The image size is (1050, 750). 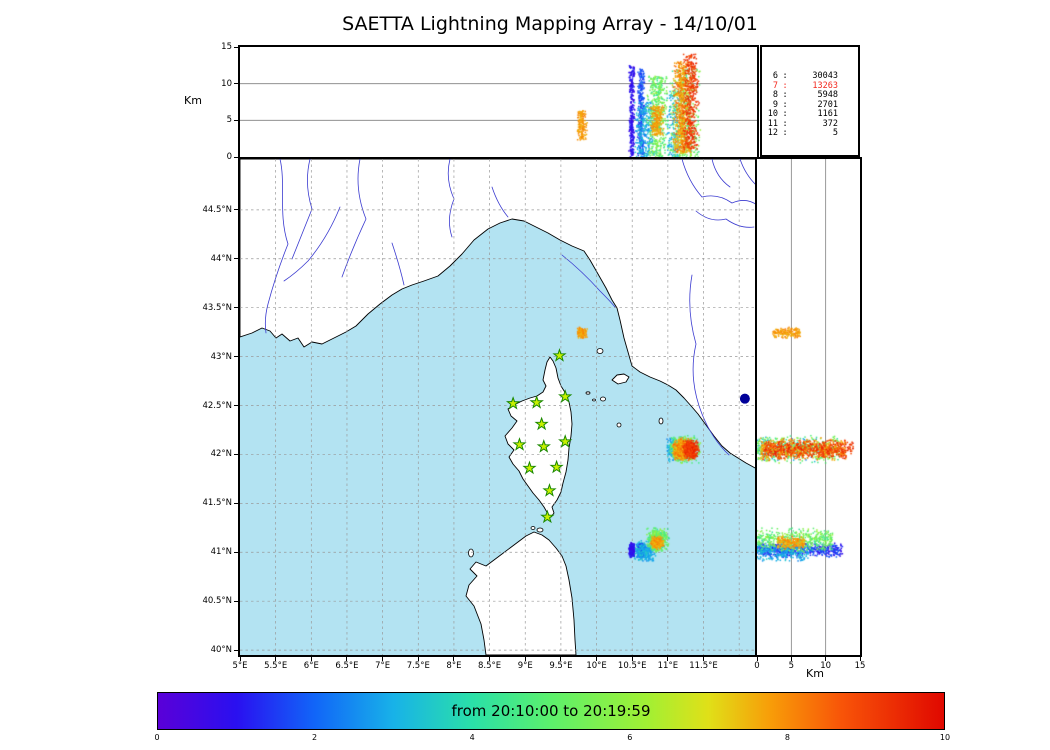 I want to click on source-count-cnt: 372, so click(x=830, y=123).